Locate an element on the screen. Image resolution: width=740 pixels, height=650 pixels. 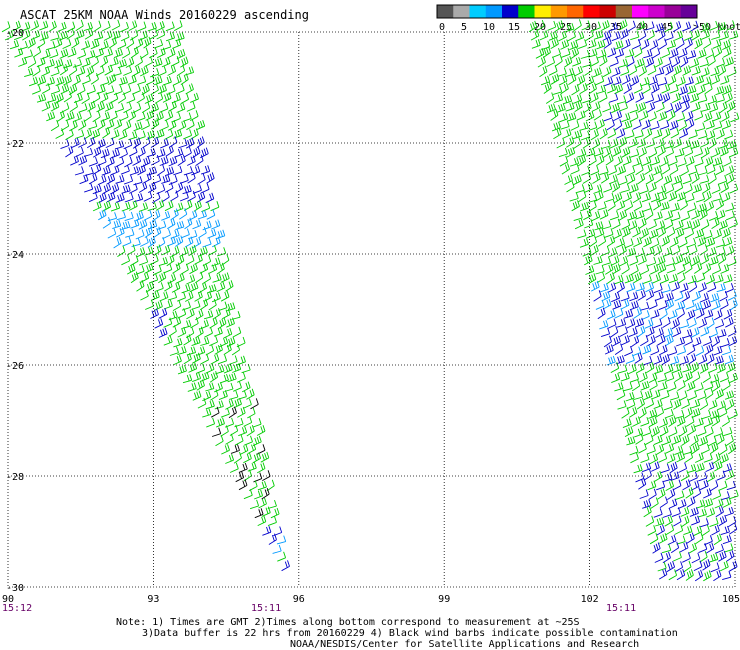
legend-label: 30 is located at coordinates (591, 27).